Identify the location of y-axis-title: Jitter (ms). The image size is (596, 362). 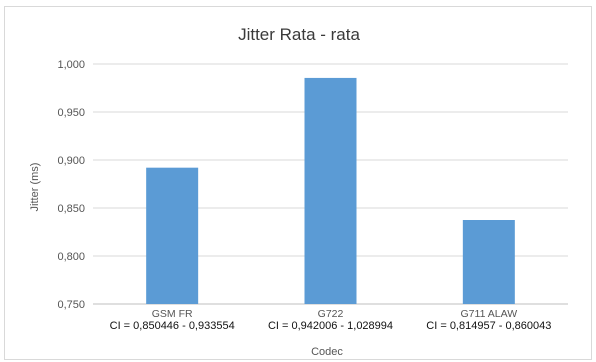
(35, 187).